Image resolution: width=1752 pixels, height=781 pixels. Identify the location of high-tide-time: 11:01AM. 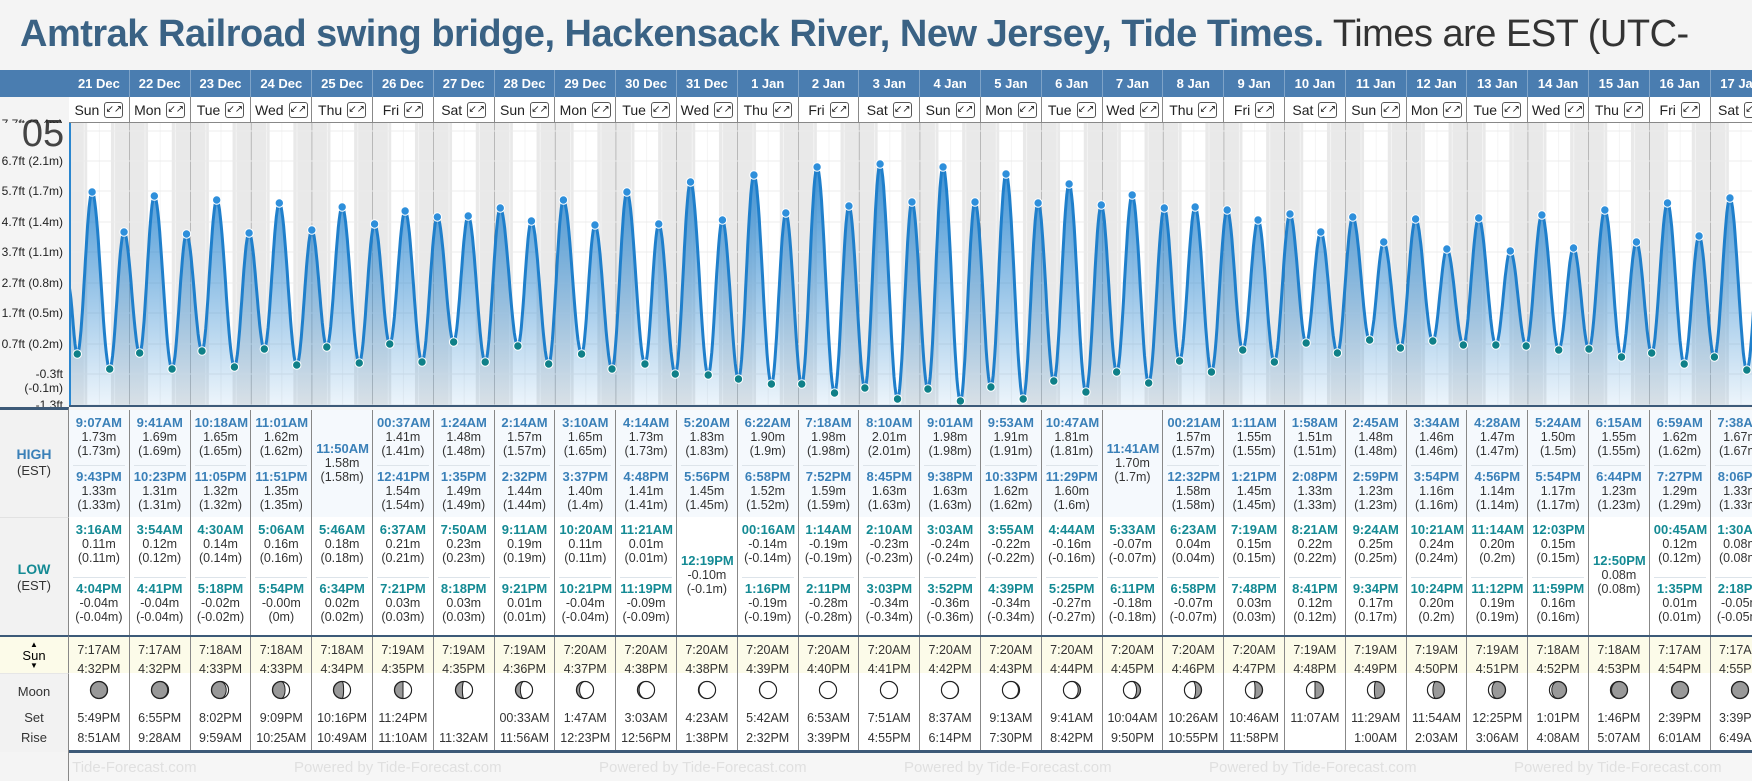
(282, 422).